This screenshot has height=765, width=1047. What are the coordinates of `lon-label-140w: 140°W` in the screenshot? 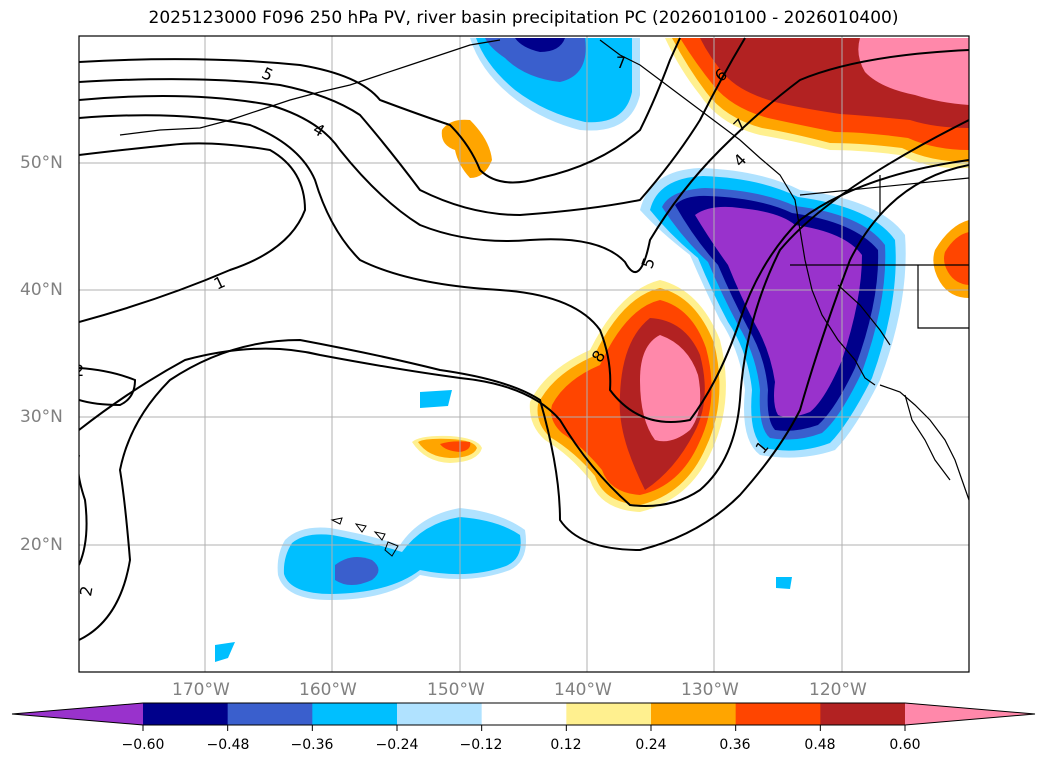 It's located at (583, 690).